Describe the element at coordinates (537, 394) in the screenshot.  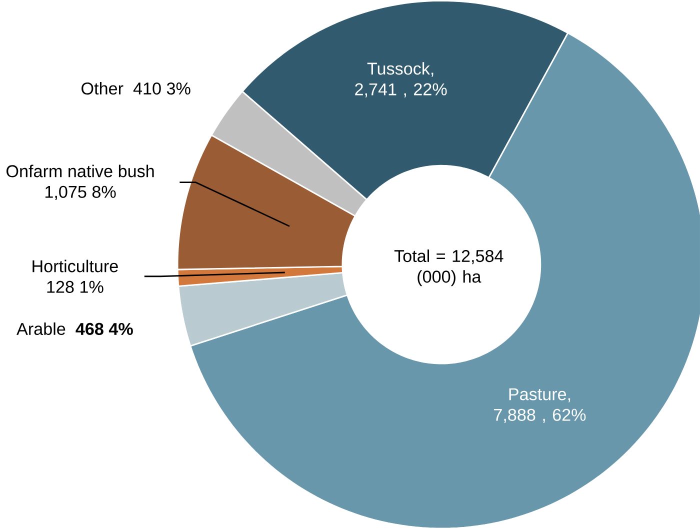
I see `slice-label: Pasture` at that location.